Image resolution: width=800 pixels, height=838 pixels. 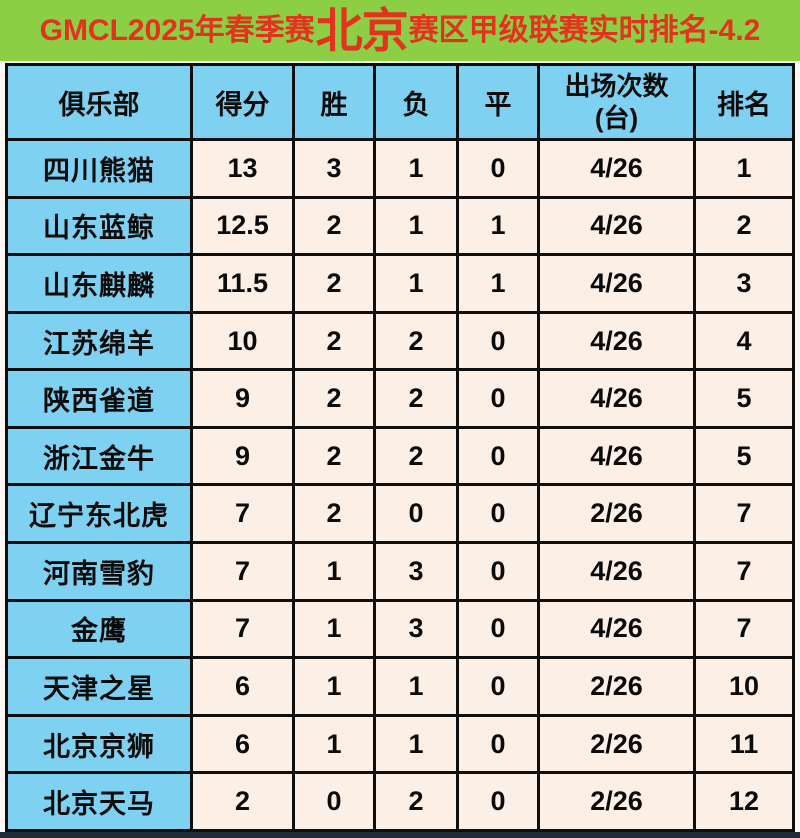 What do you see at coordinates (99, 341) in the screenshot?
I see `club-name-cell: 江苏绵羊` at bounding box center [99, 341].